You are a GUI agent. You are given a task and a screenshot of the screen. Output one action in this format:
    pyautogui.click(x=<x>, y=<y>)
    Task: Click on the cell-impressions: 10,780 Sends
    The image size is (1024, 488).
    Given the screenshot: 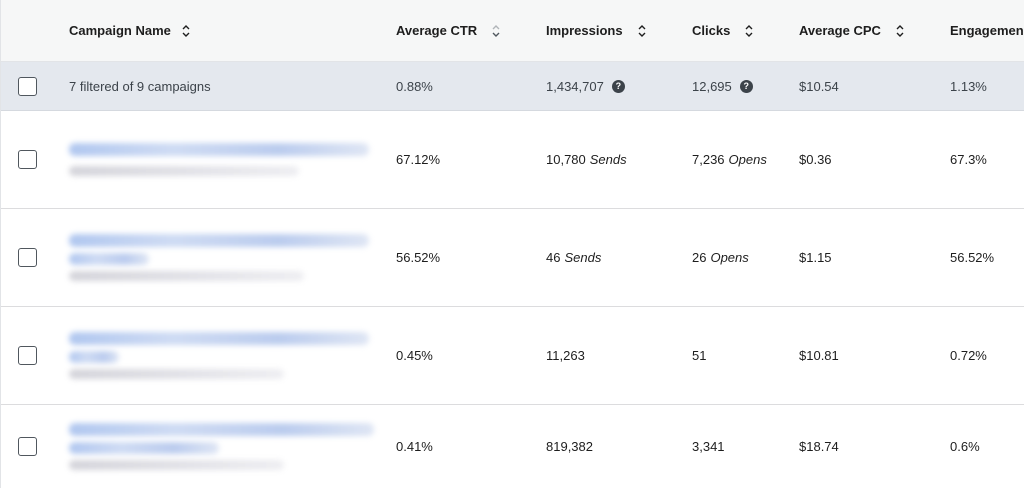 What is the action you would take?
    pyautogui.click(x=586, y=159)
    